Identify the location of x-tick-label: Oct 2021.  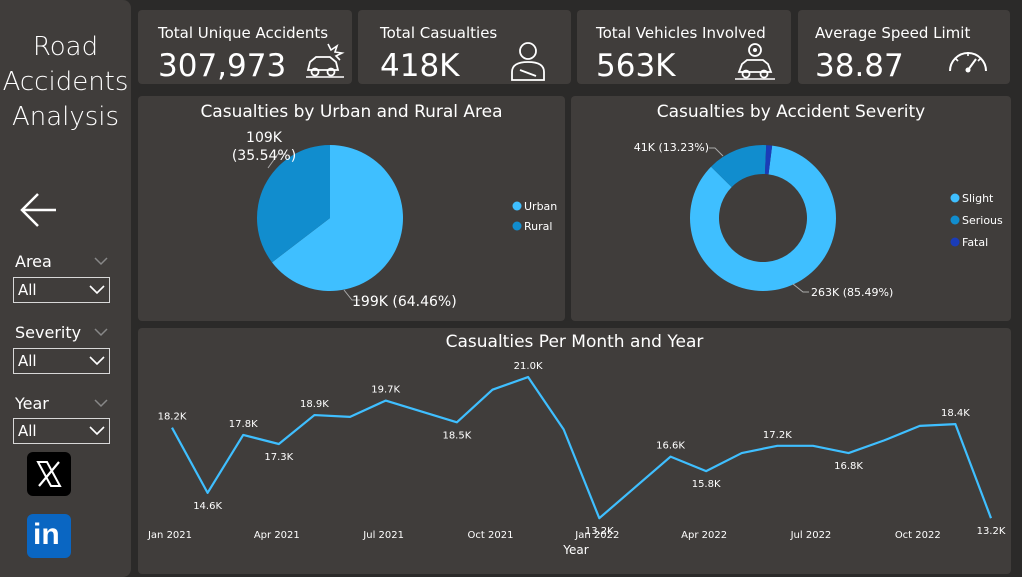
(491, 535).